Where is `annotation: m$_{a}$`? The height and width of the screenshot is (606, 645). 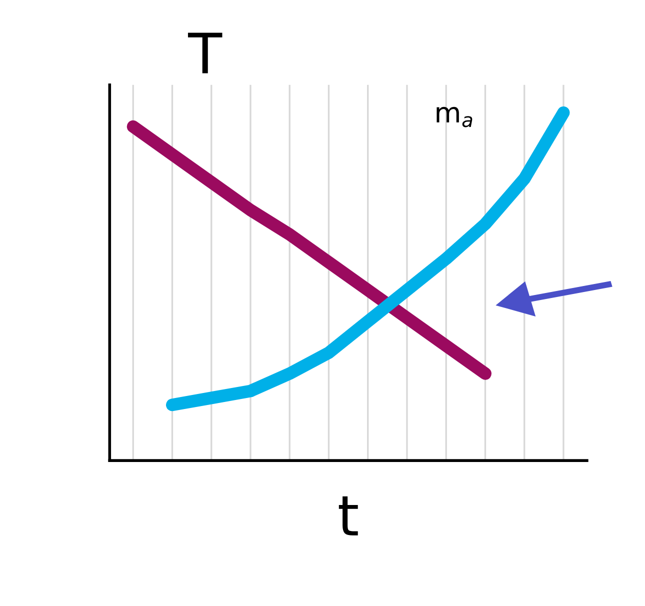
annotation: m$_{a}$ is located at coordinates (454, 117).